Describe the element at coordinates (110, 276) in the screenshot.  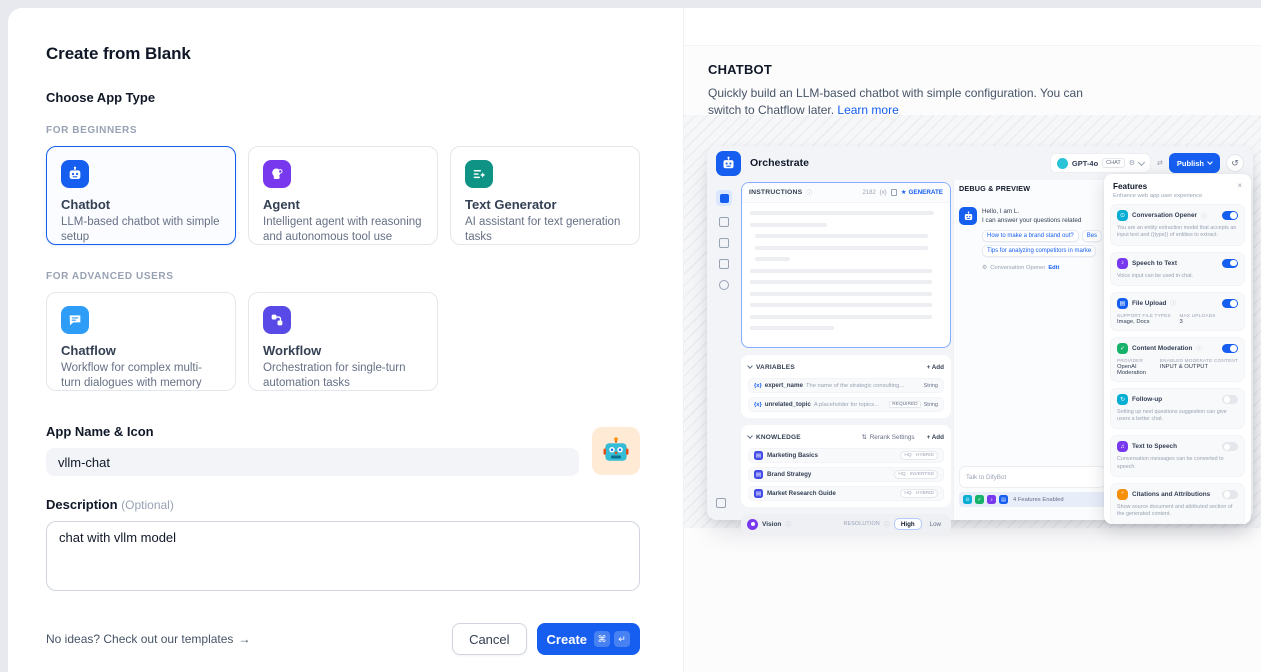
I see `group-advanced-label: FOR ADVANCED USERS` at that location.